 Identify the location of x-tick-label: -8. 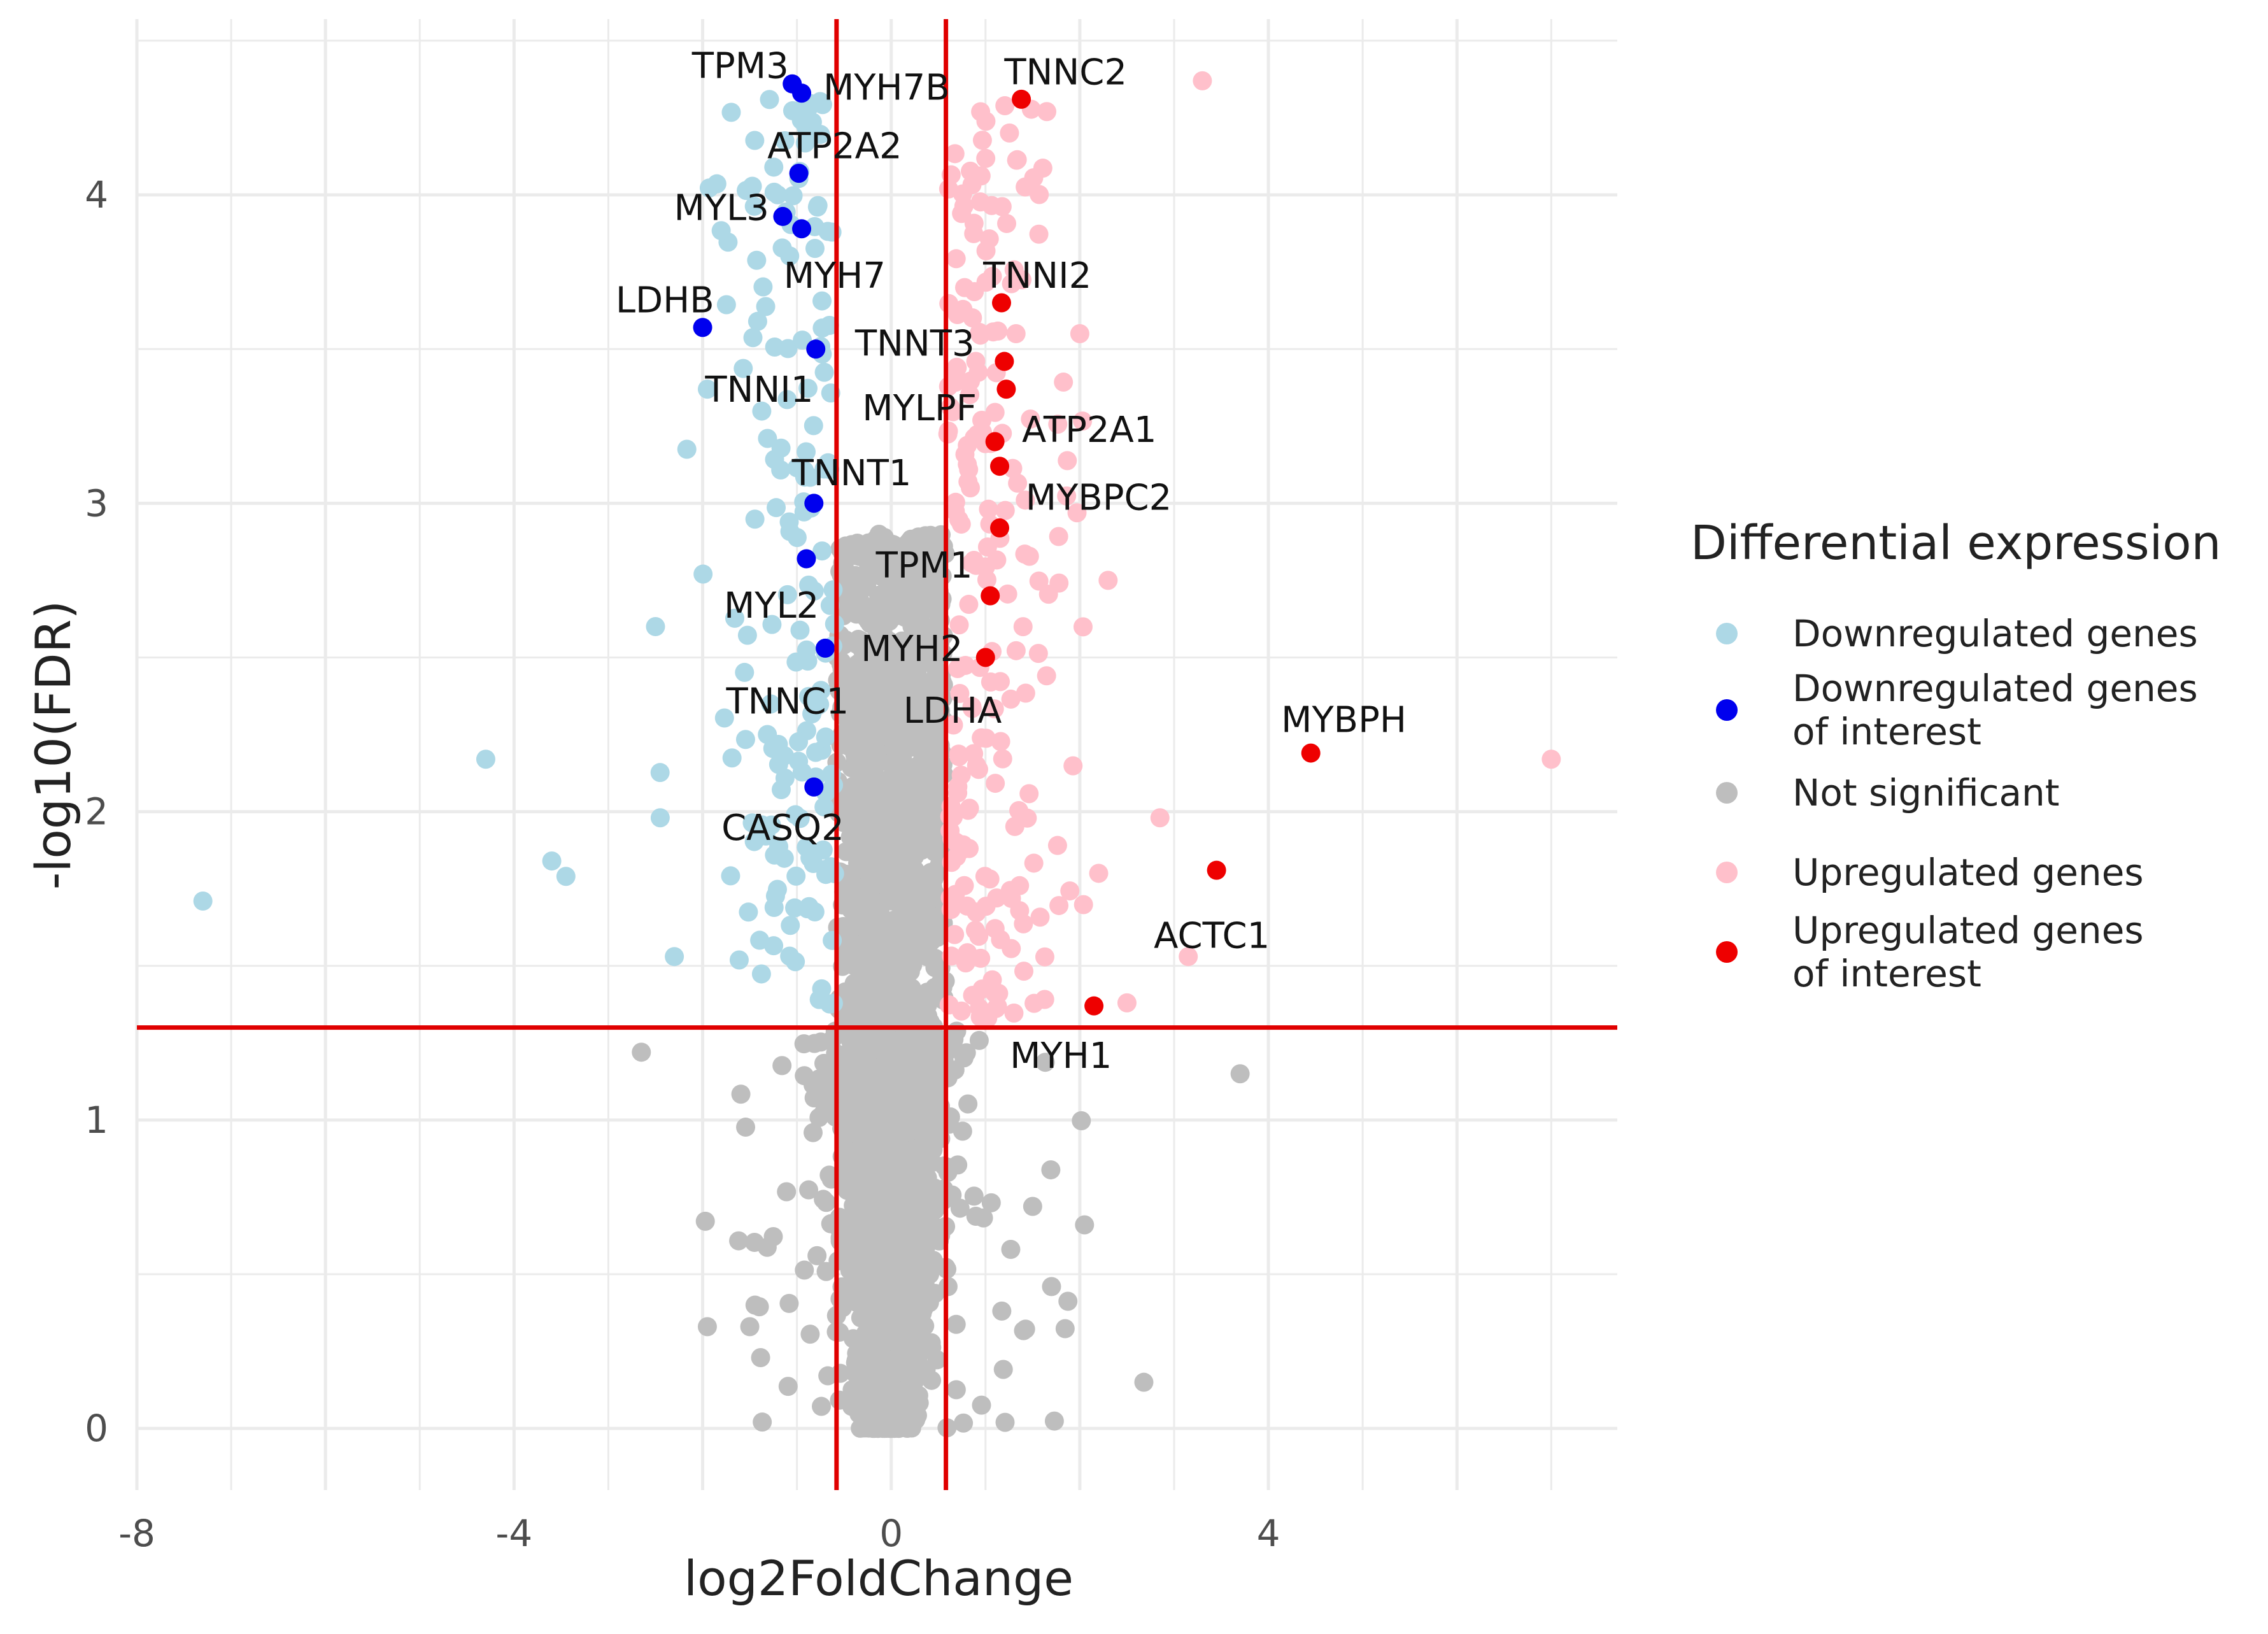
(136, 1533).